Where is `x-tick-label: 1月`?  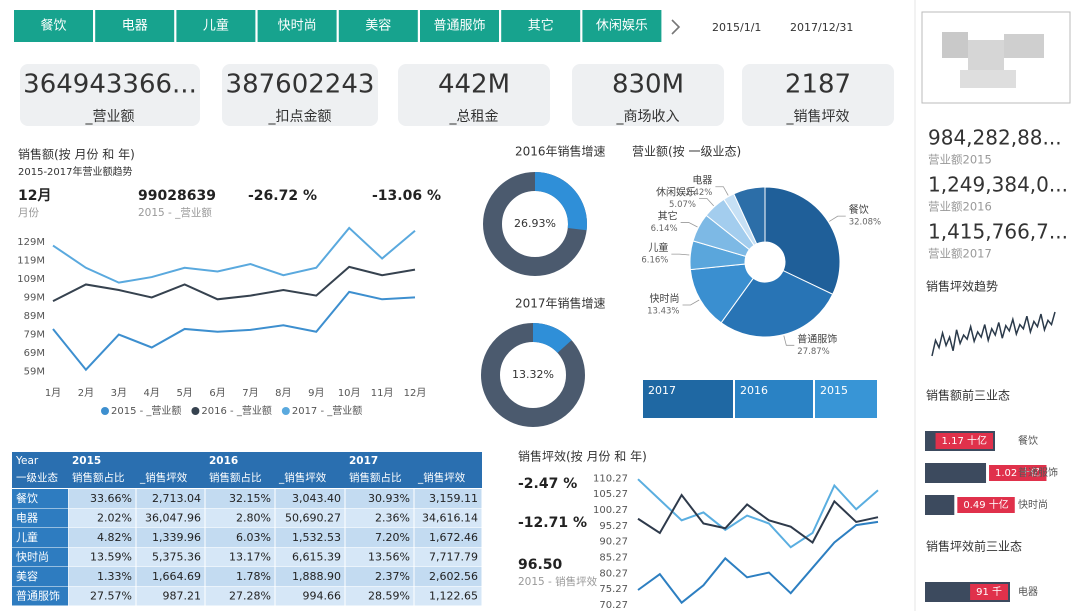 x-tick-label: 1月 is located at coordinates (53, 393).